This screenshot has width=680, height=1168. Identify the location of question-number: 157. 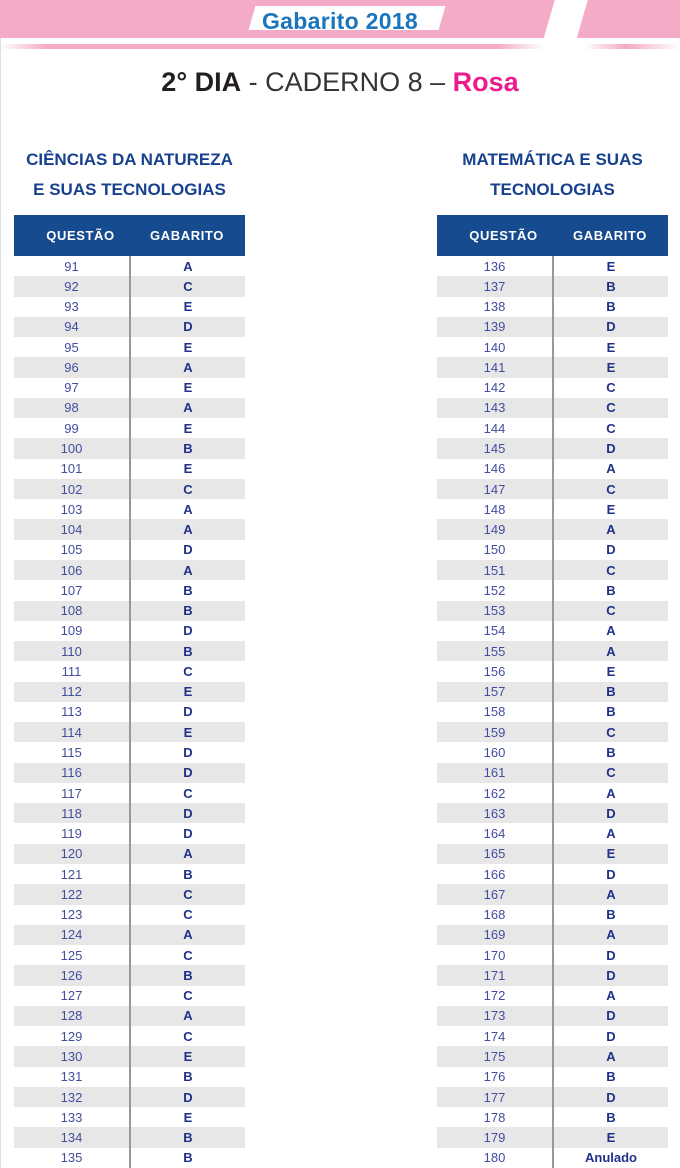
(494, 692).